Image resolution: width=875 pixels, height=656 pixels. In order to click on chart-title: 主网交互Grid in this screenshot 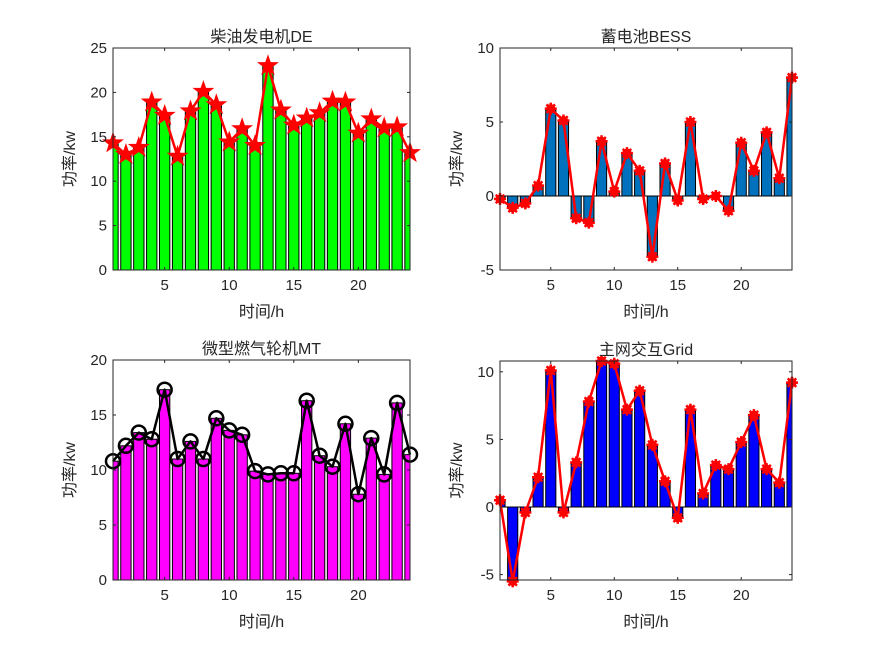, I will do `click(646, 350)`.